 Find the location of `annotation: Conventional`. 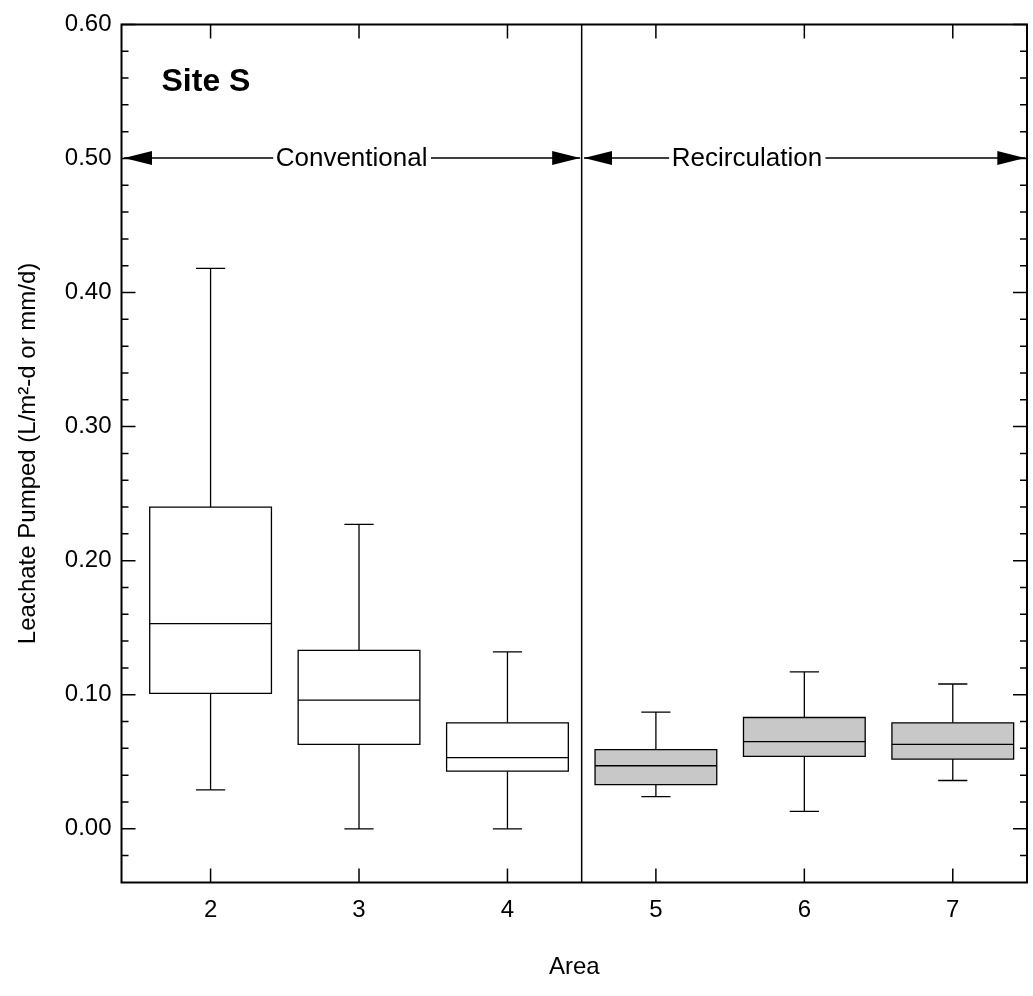

annotation: Conventional is located at coordinates (351, 156).